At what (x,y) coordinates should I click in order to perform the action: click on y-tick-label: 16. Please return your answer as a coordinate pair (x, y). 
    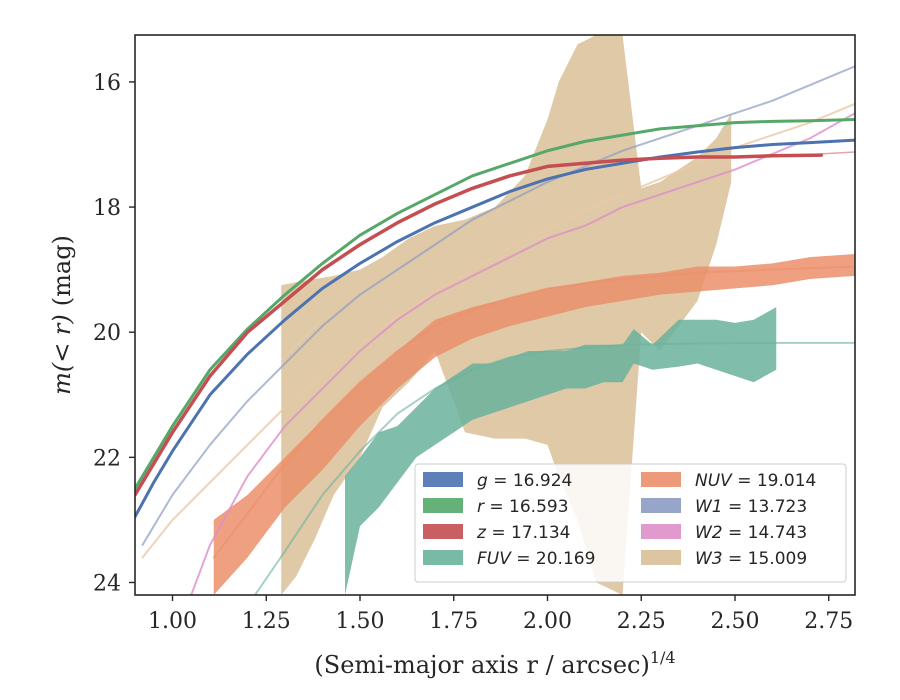
    Looking at the image, I should click on (107, 83).